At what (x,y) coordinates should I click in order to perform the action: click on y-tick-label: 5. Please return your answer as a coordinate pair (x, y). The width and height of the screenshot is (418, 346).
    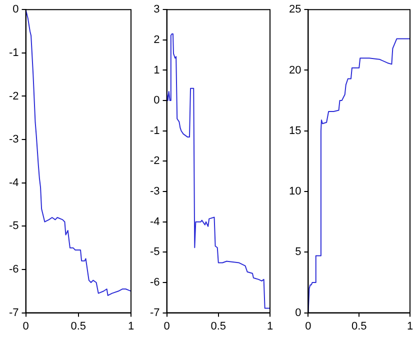
    Looking at the image, I should click on (298, 252).